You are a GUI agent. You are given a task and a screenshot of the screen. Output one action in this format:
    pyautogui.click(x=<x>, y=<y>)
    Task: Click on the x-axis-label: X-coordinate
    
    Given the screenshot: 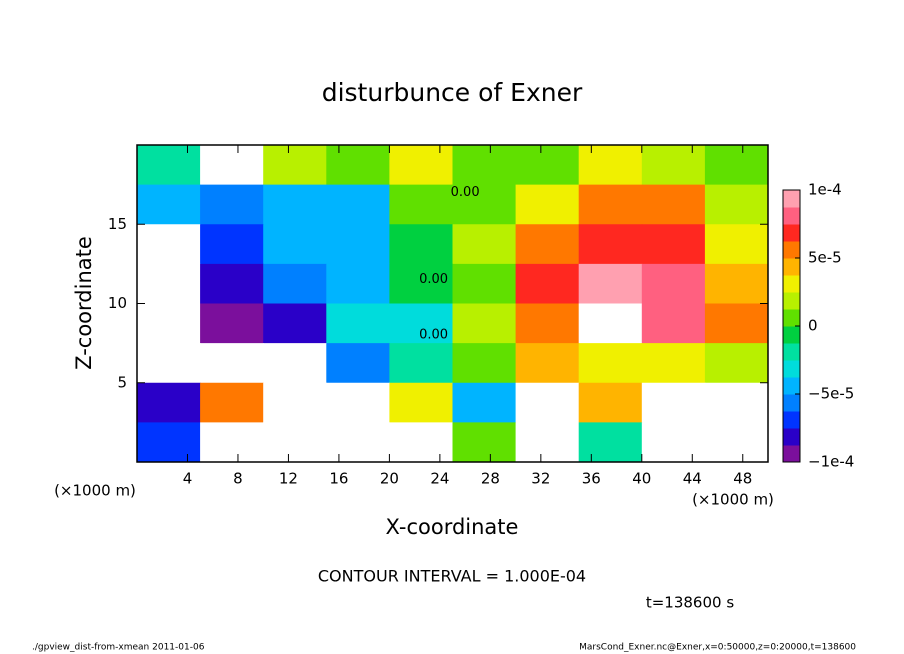 What is the action you would take?
    pyautogui.click(x=452, y=527)
    